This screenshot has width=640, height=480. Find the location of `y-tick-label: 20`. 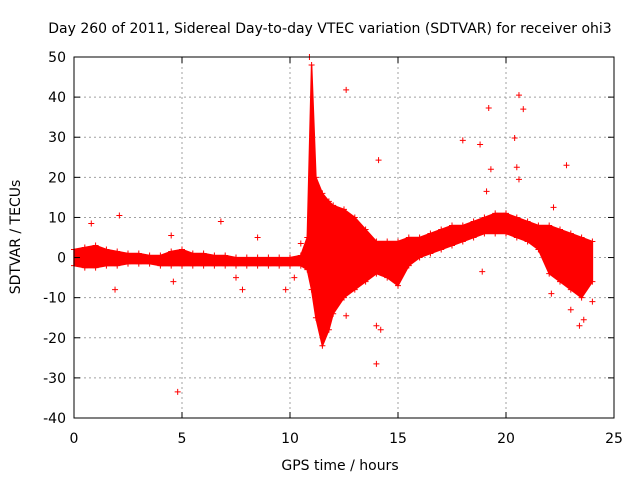

y-tick-label: 20 is located at coordinates (57, 178).